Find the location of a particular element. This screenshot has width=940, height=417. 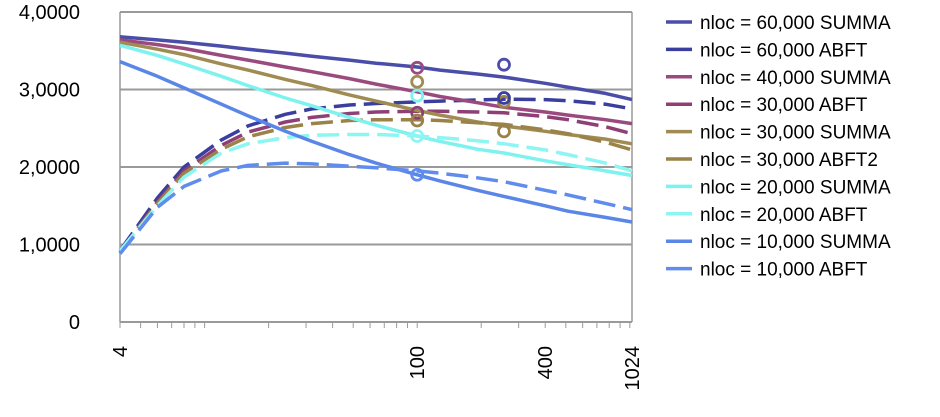

legend-item: nloc = 10,000 ABFT is located at coordinates (767, 270).